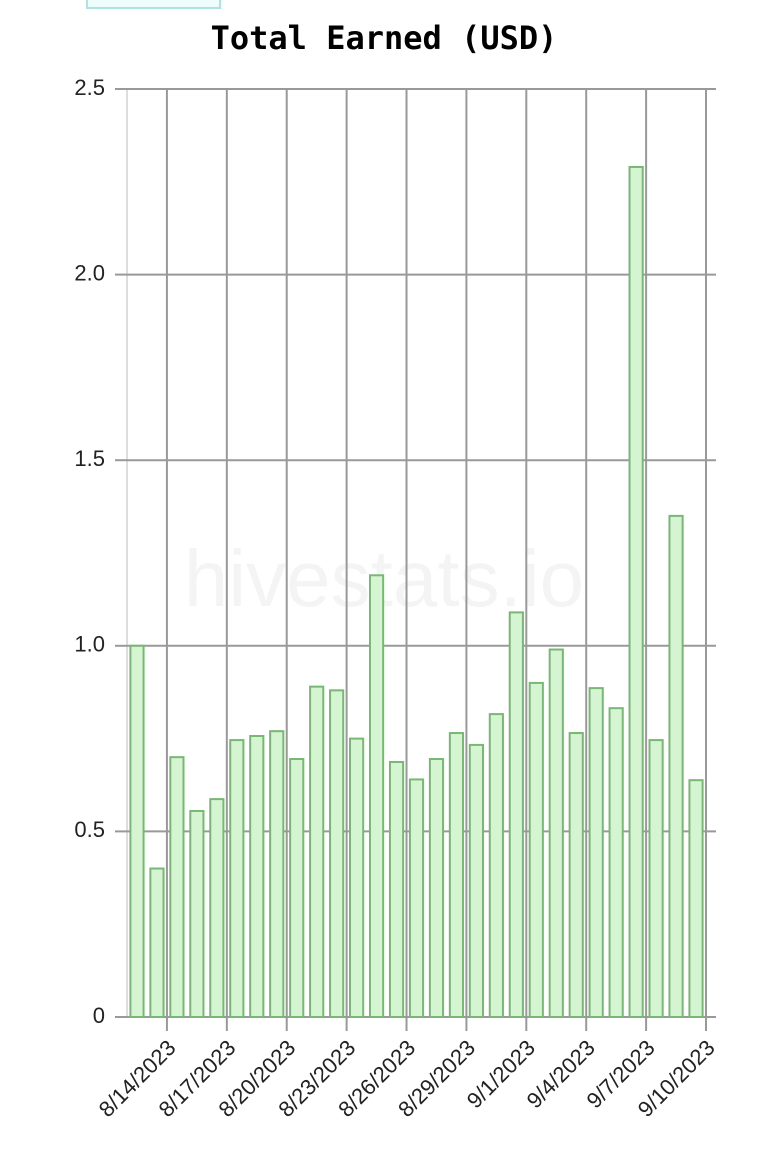 The height and width of the screenshot is (1161, 768). What do you see at coordinates (153, 4) in the screenshot?
I see `legend-swatch` at bounding box center [153, 4].